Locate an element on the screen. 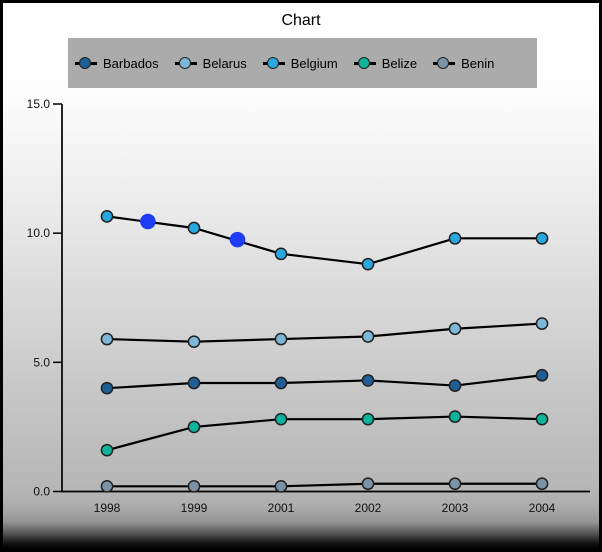  legend-label: Belgium is located at coordinates (314, 63).